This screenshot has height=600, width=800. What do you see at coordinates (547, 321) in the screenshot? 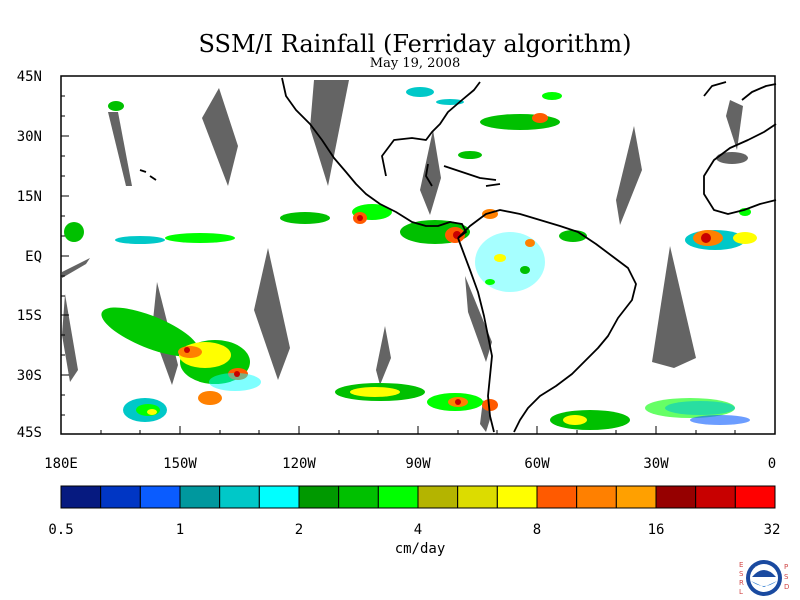
I see `coast-south-america` at bounding box center [547, 321].